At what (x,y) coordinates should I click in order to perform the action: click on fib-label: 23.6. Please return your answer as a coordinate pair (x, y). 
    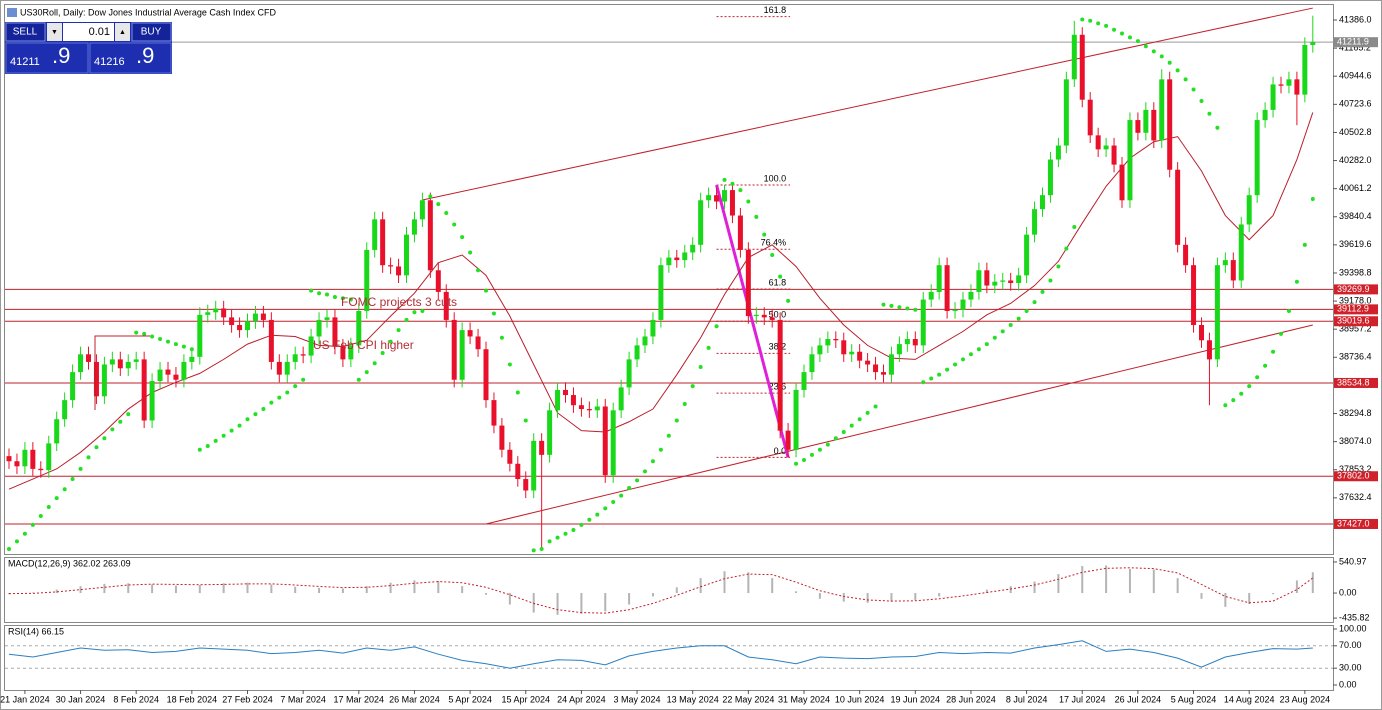
    Looking at the image, I should click on (778, 386).